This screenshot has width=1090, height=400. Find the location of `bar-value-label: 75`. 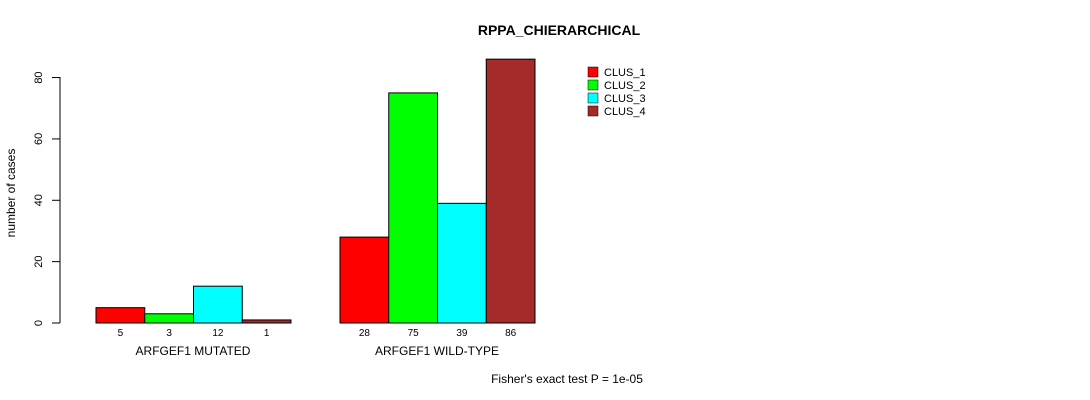

bar-value-label: 75 is located at coordinates (414, 333).